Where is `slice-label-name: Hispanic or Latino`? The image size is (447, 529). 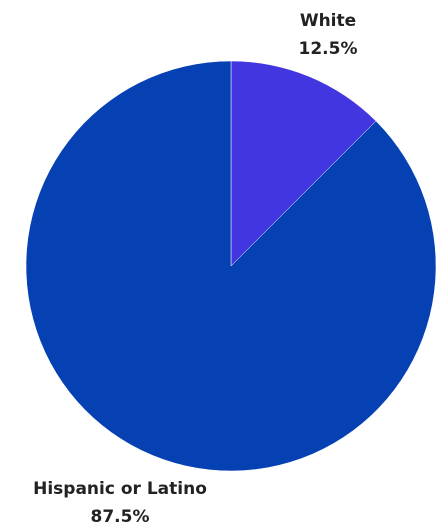
slice-label-name: Hispanic or Latino is located at coordinates (120, 489).